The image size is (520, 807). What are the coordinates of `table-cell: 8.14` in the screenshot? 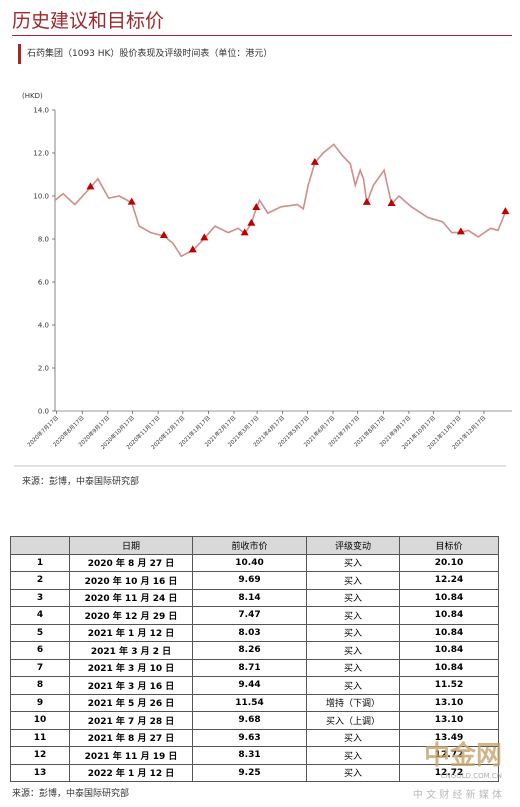 It's located at (249, 597).